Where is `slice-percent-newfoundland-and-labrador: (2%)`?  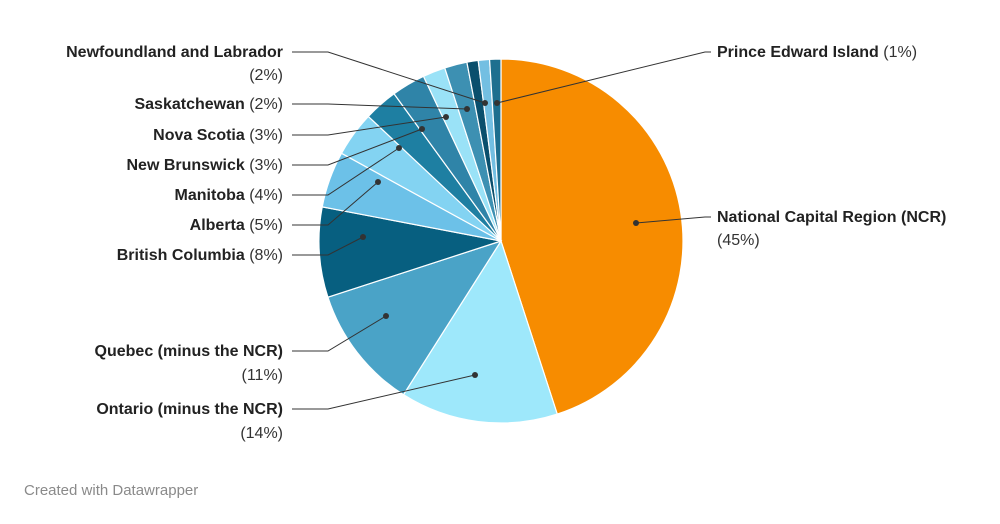
slice-percent-newfoundland-and-labrador: (2%) is located at coordinates (266, 75).